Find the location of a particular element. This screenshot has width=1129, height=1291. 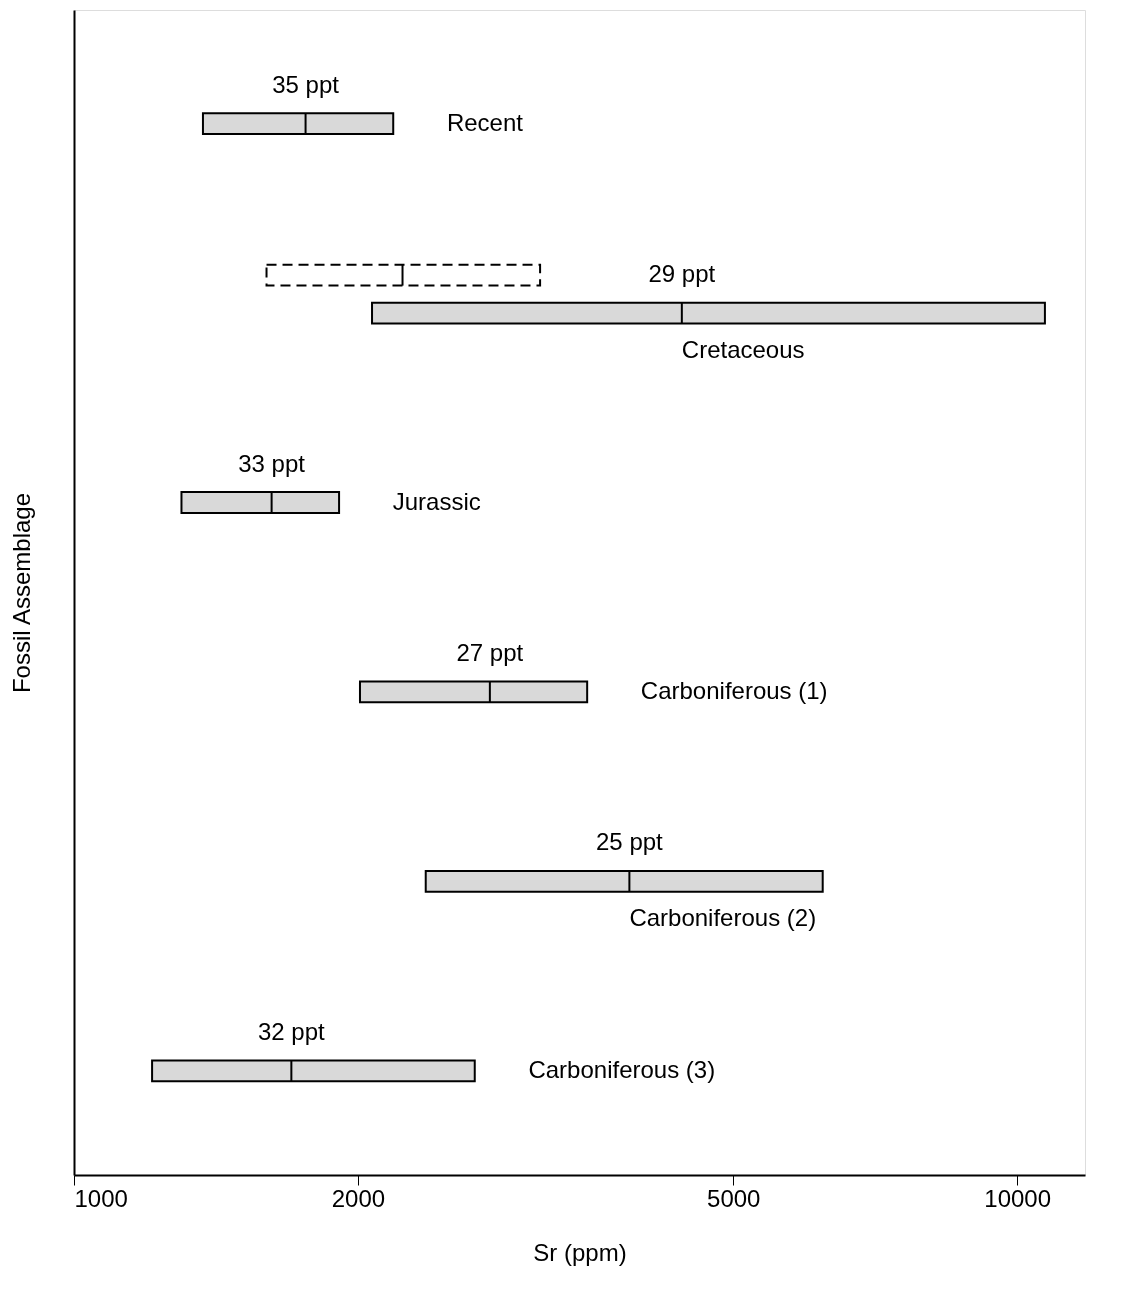

y-tick-label: Carboniferous (2) is located at coordinates (723, 918).